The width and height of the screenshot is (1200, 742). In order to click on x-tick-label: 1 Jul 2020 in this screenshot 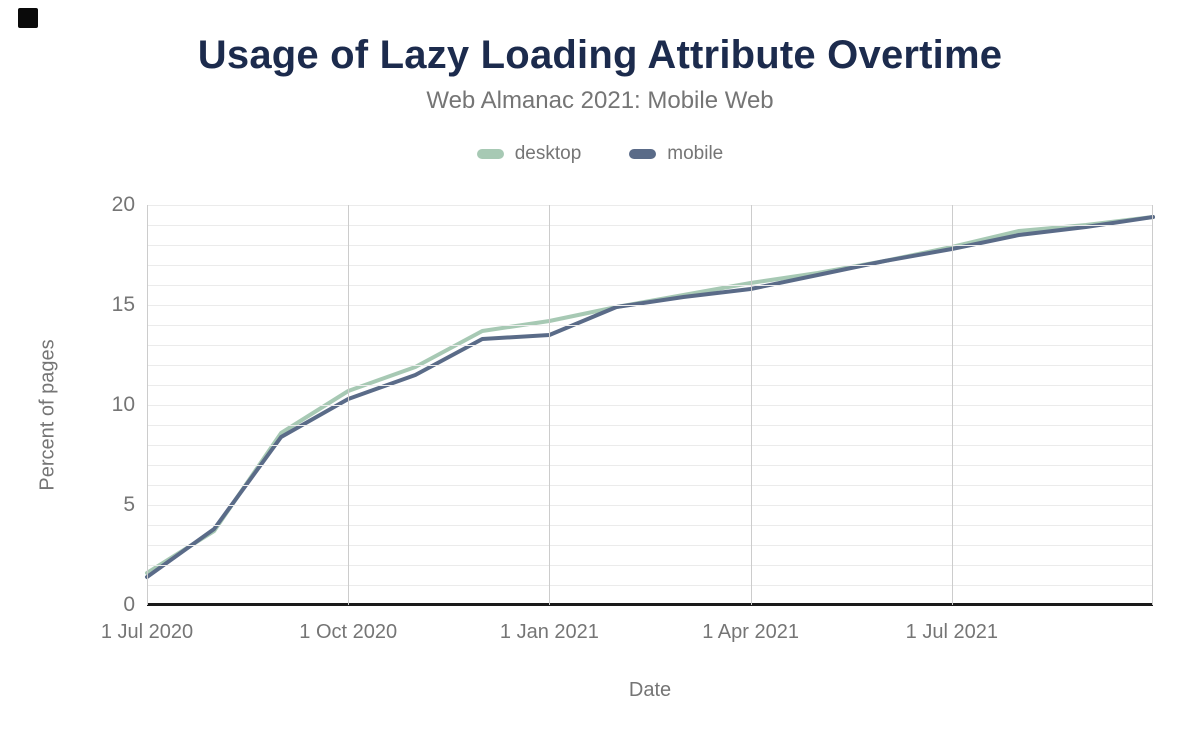, I will do `click(147, 632)`.